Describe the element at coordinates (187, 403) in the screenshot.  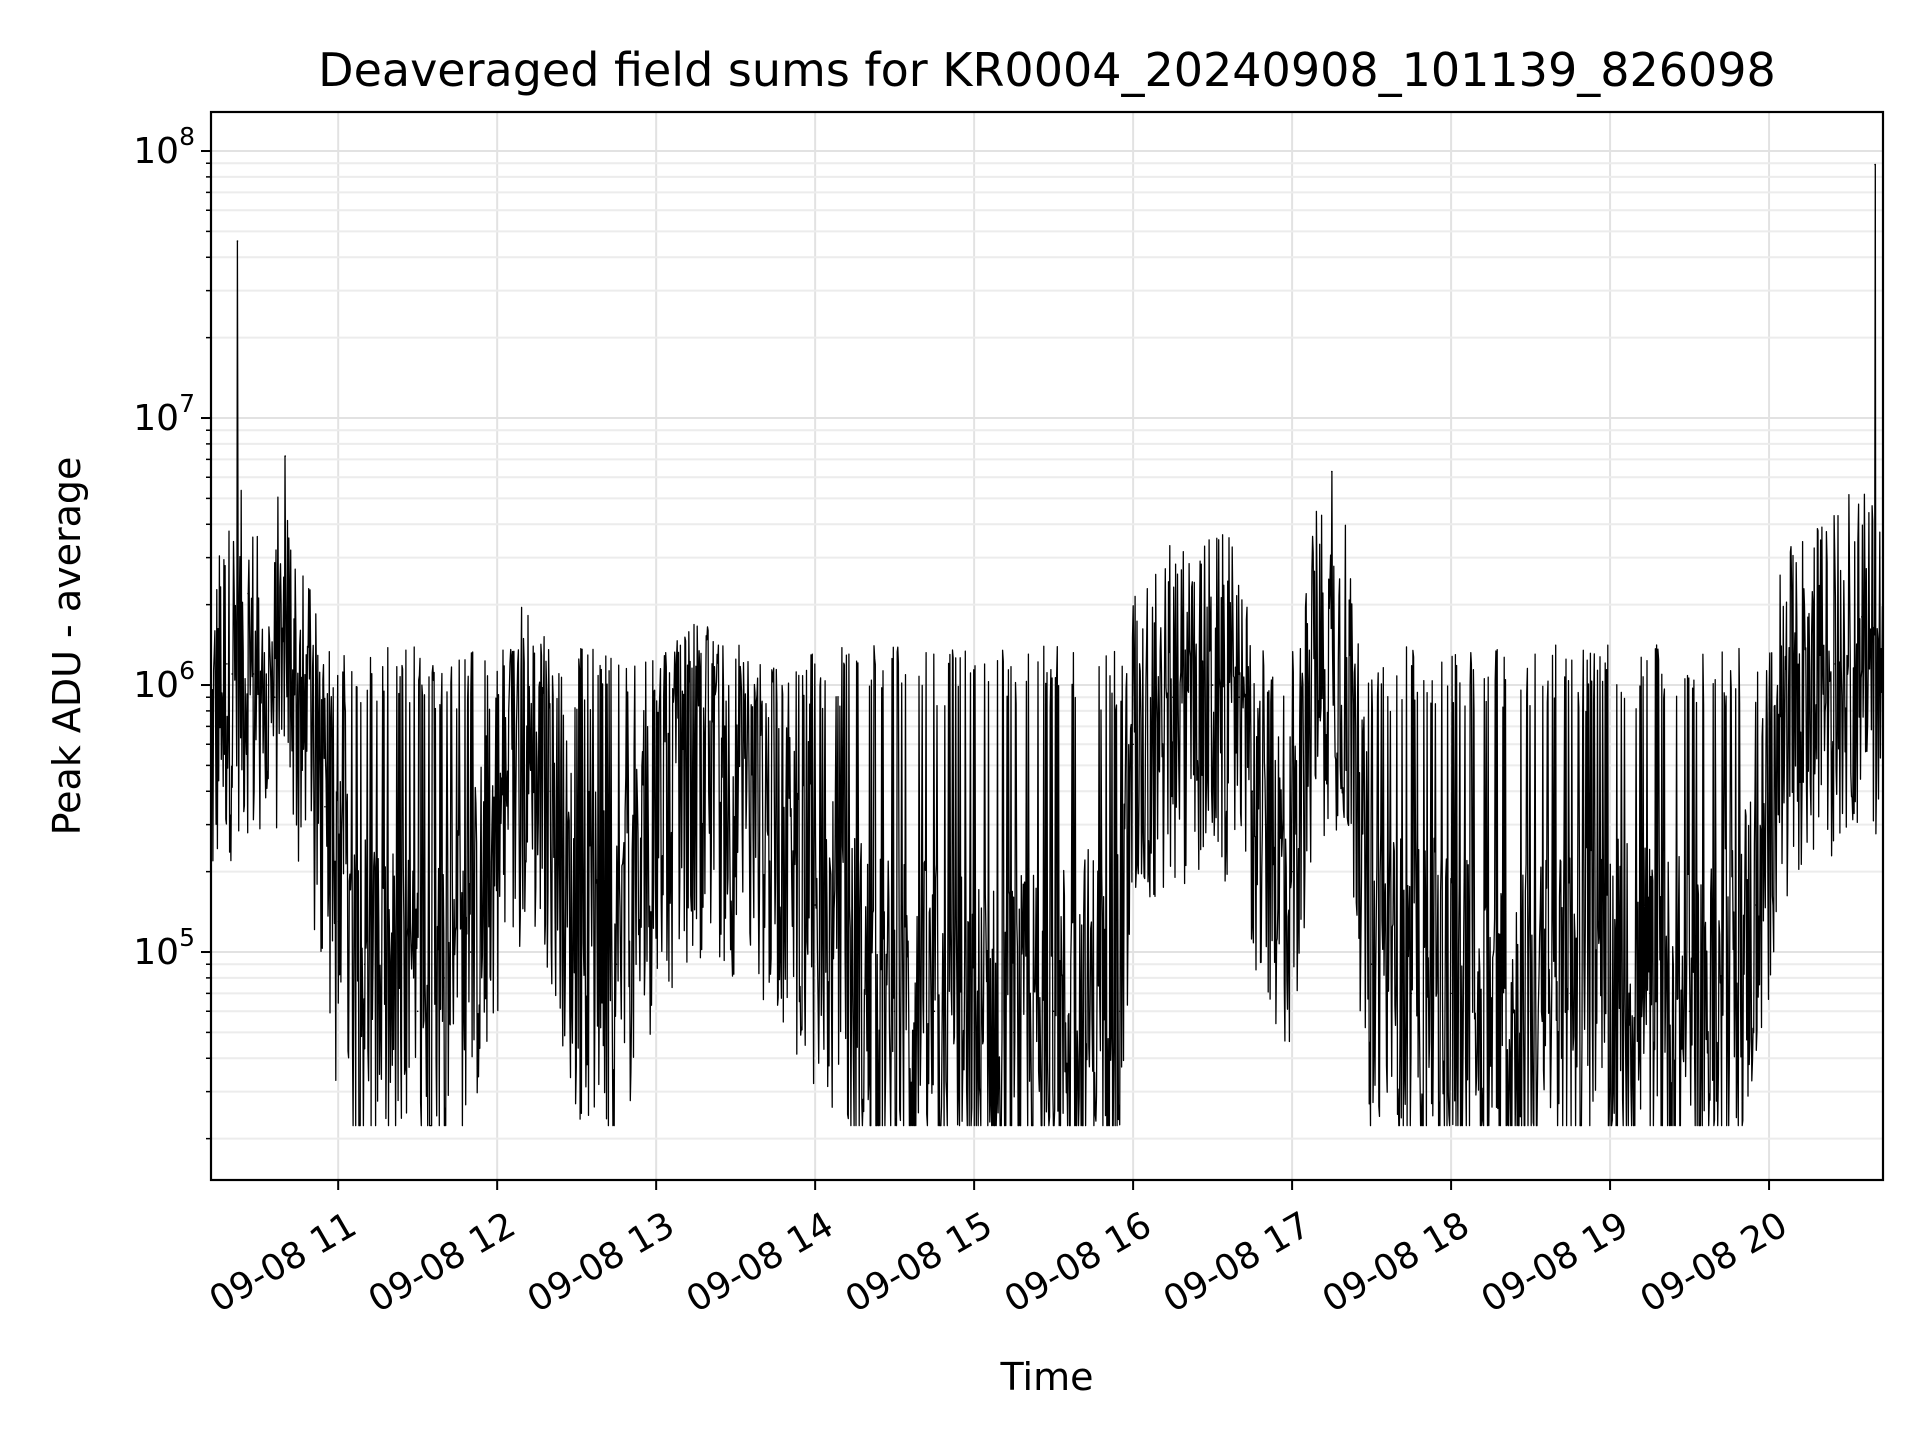
I see `y-tick-exponent: 7` at that location.